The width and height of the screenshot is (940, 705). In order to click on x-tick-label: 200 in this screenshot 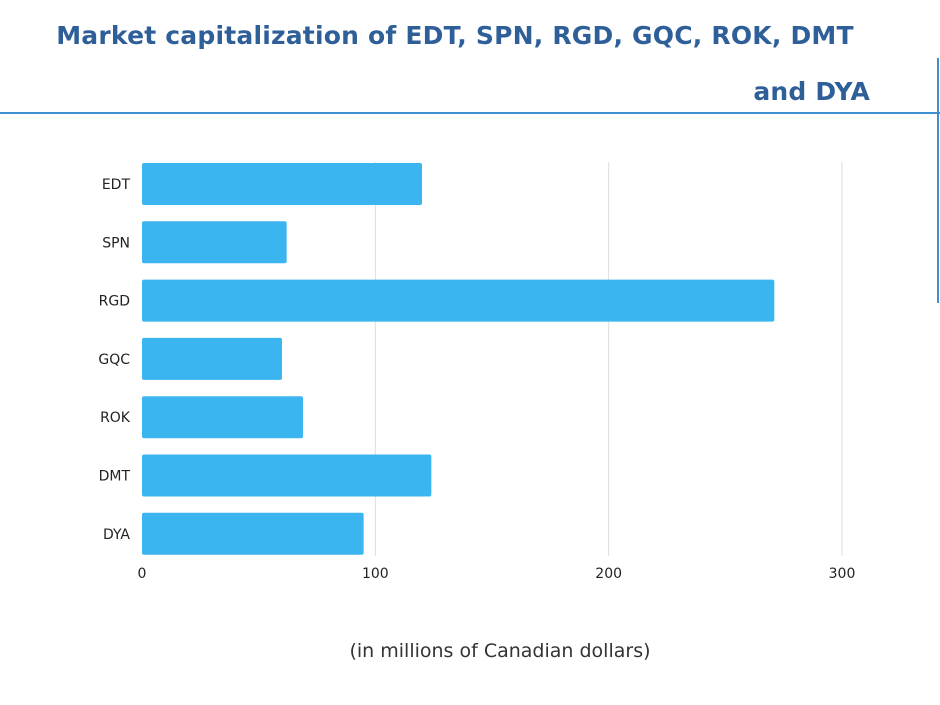, I will do `click(608, 574)`.